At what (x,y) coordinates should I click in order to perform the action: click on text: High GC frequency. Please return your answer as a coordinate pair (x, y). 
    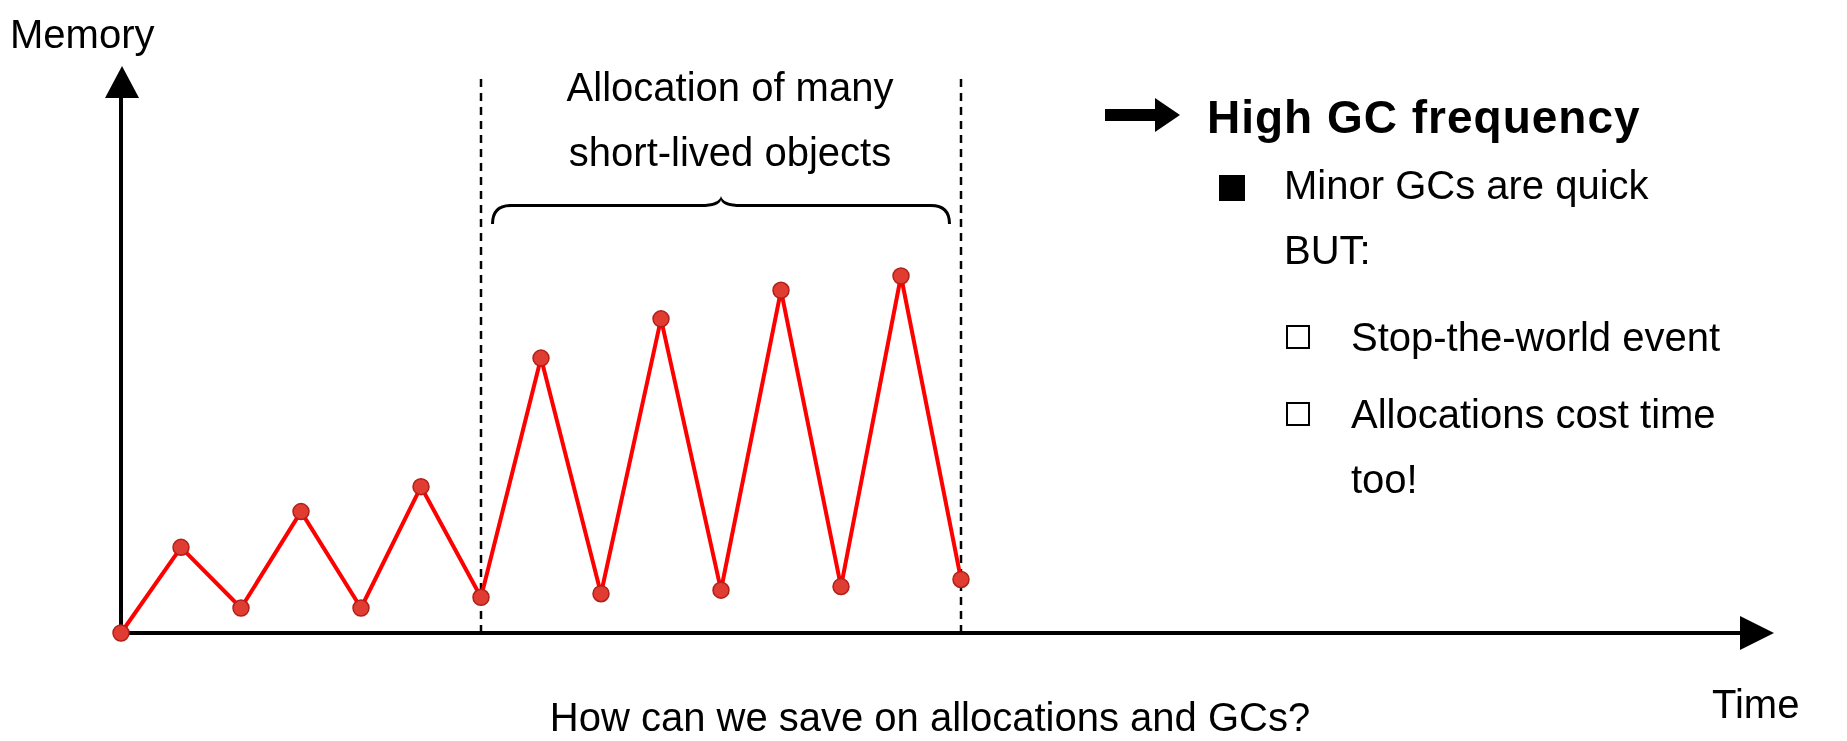
    Looking at the image, I should click on (1424, 117).